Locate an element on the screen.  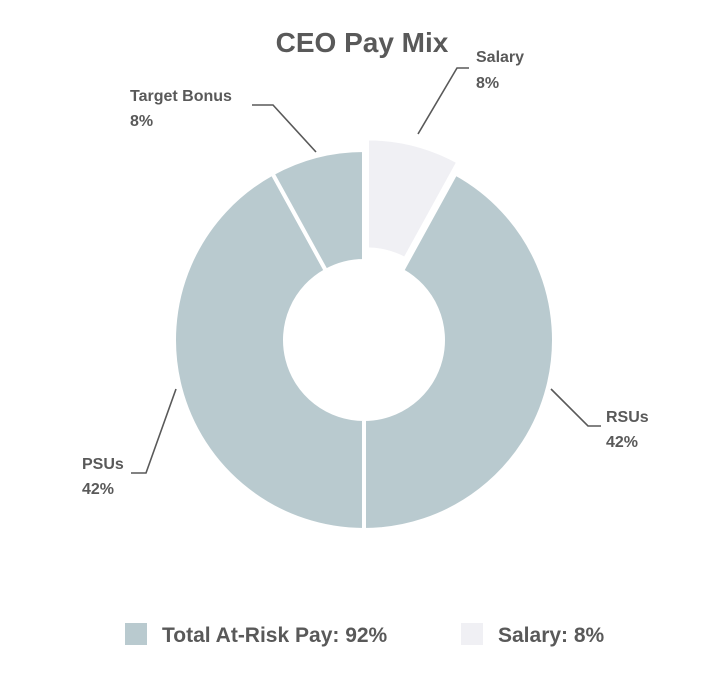
slice-label-target-bonus-name: Target Bonus is located at coordinates (181, 96).